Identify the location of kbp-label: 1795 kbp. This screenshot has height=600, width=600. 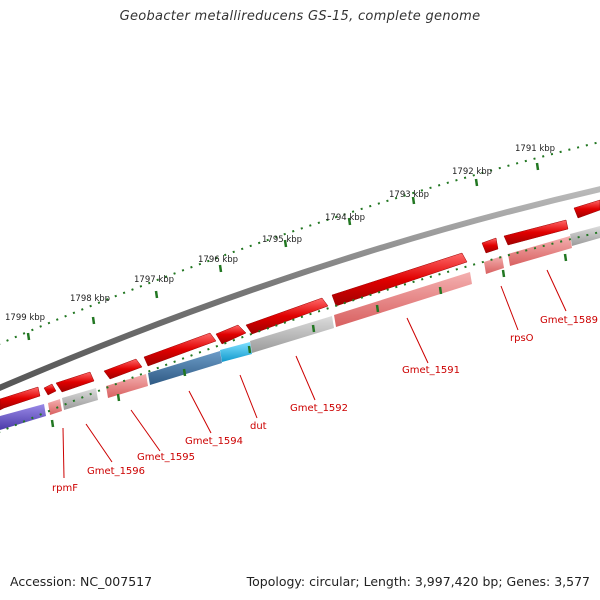
(282, 240).